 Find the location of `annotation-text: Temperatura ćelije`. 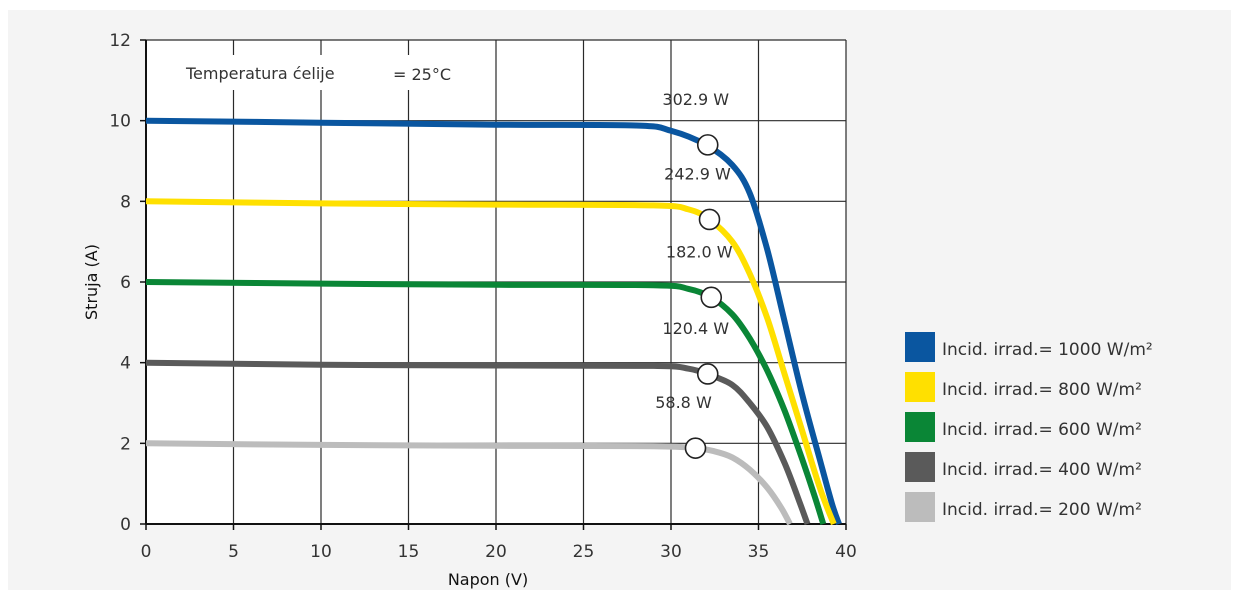

annotation-text: Temperatura ćelije is located at coordinates (260, 73).